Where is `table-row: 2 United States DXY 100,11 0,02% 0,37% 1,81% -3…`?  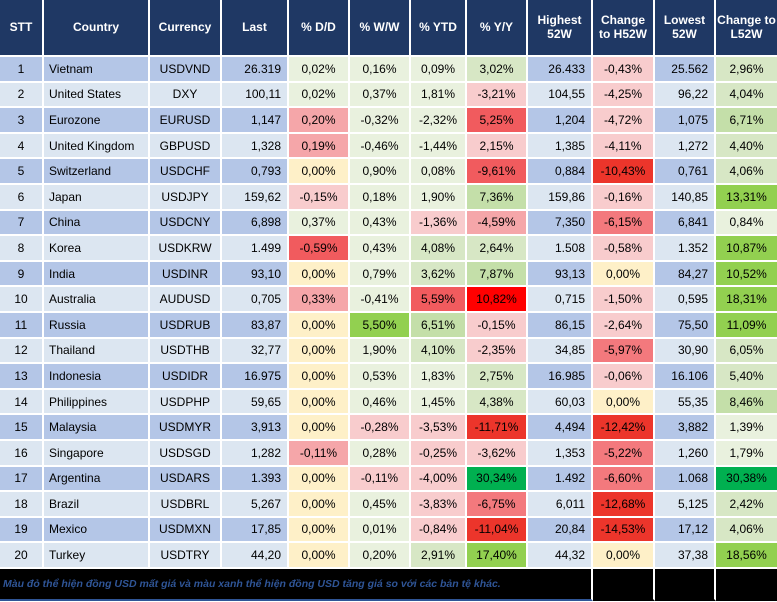
table-row: 2 United States DXY 100,11 0,02% 0,37% 1,81% -3… is located at coordinates (388, 95).